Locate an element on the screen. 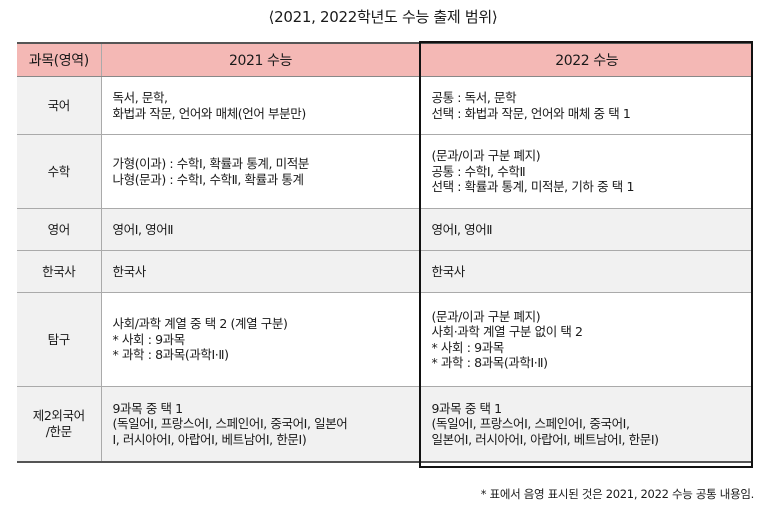 The image size is (766, 513). table-header-row: 과목(영역) 2021 수능 2022 수능 is located at coordinates (385, 59).